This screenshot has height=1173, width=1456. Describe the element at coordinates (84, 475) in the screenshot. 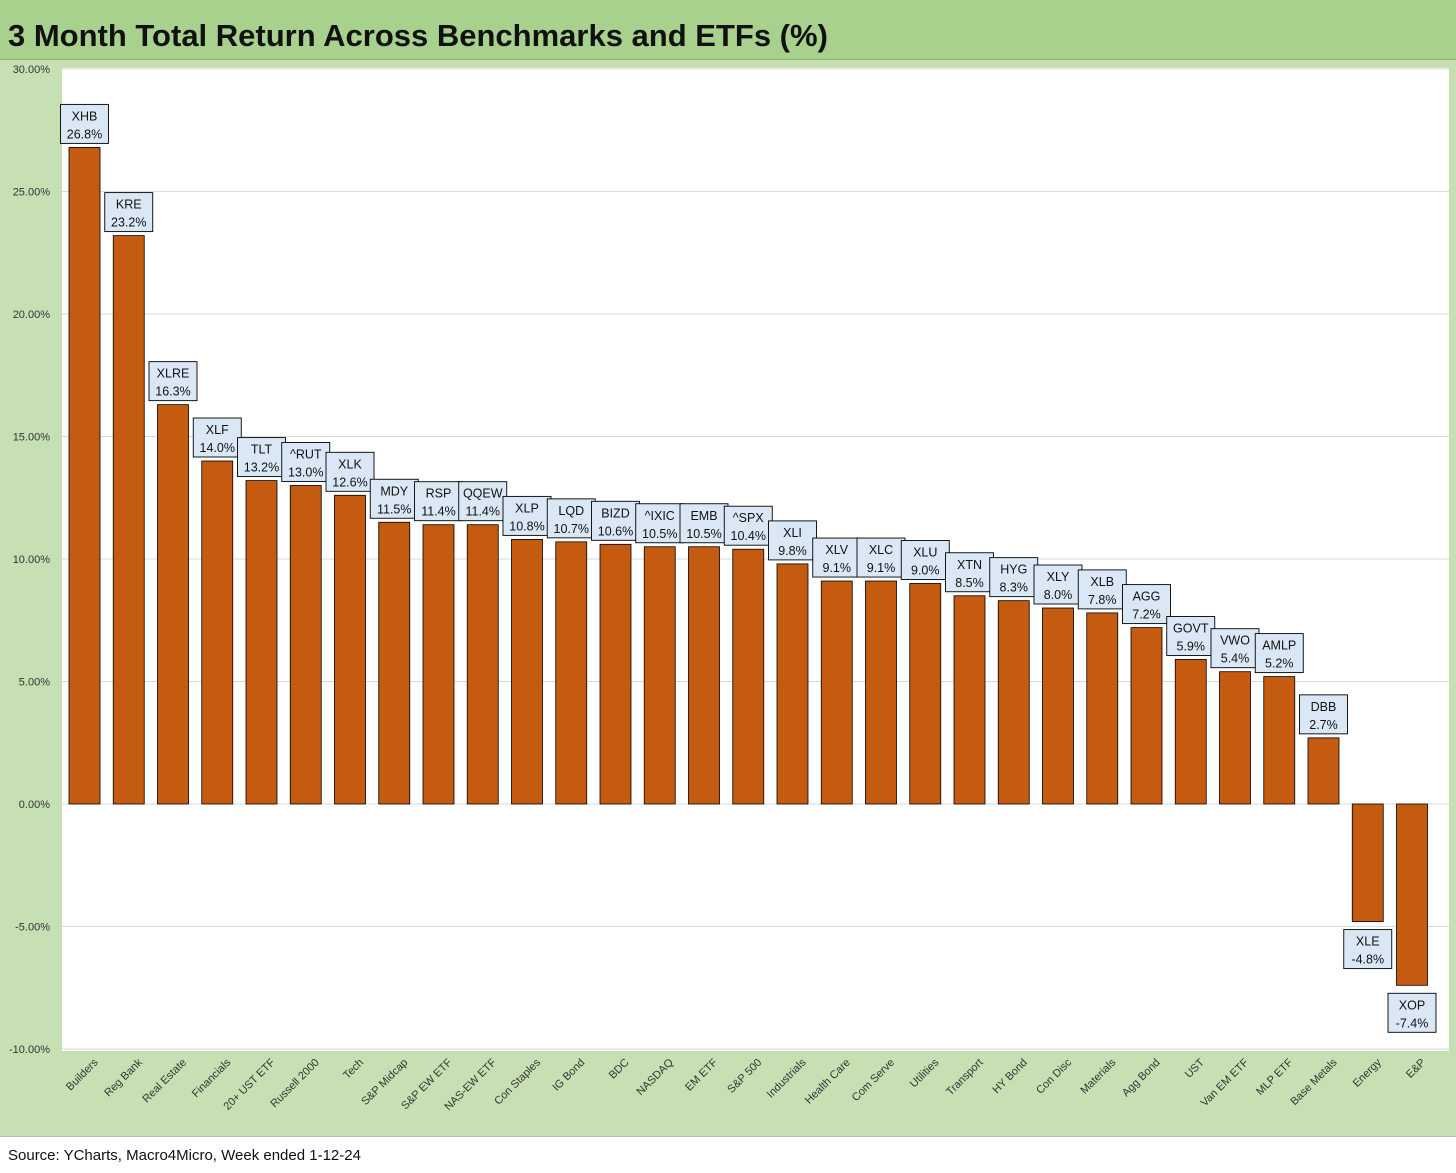

I see `bar-xhb` at that location.